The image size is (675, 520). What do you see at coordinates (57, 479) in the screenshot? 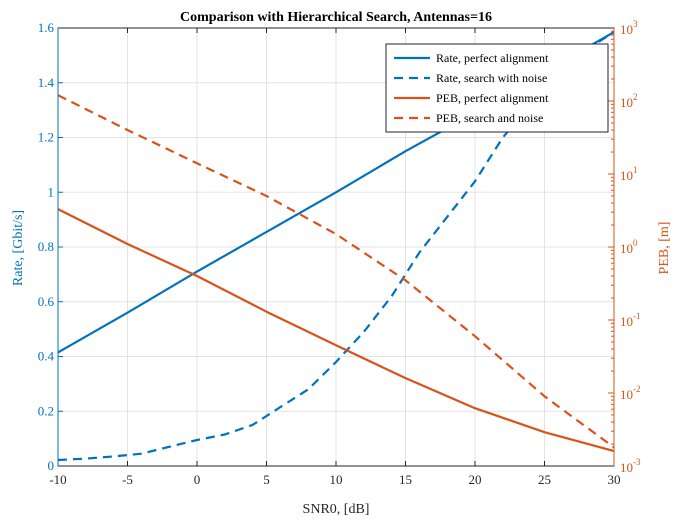
I see `x-tick-label: -10` at bounding box center [57, 479].